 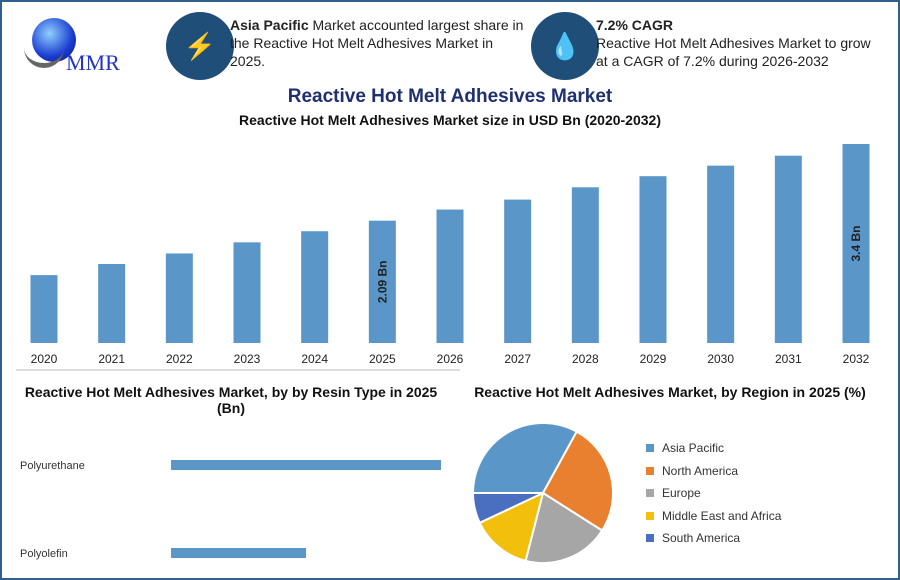 What do you see at coordinates (315, 287) in the screenshot?
I see `bar-2024` at bounding box center [315, 287].